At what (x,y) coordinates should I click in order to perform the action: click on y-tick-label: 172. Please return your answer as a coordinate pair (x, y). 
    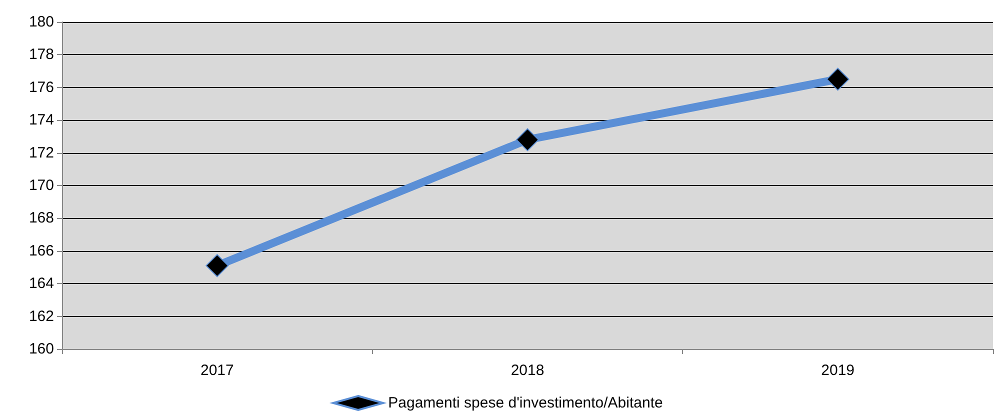
    Looking at the image, I should click on (41, 153).